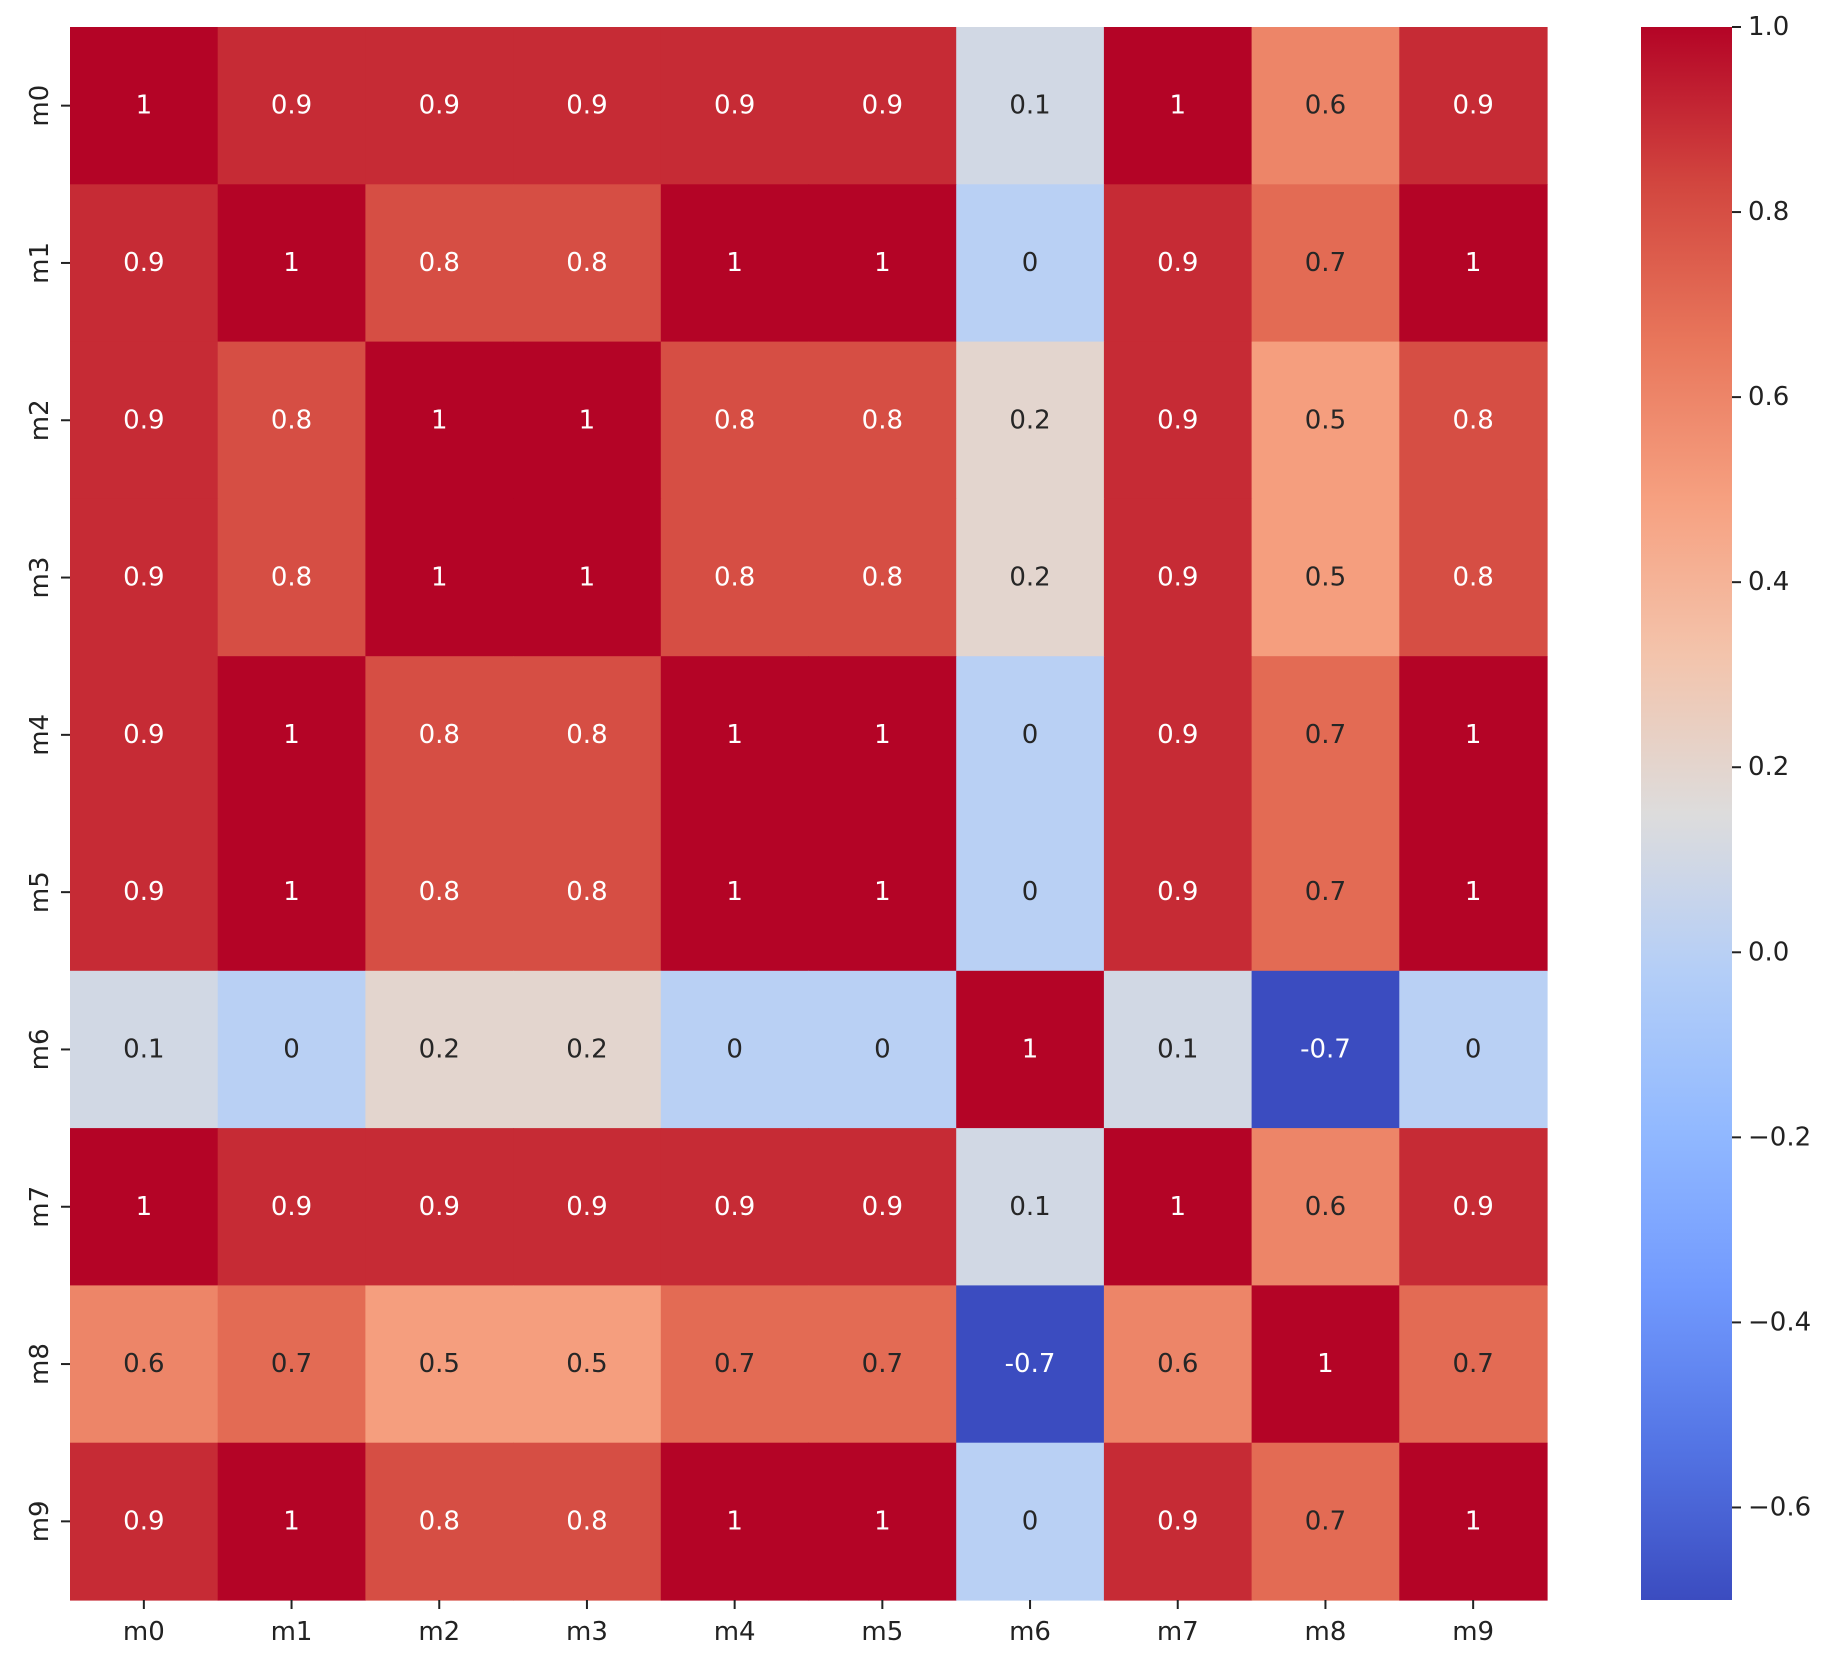 The image size is (1843, 1659). I want to click on heatmap-cell-m8-m3, so click(587, 1364).